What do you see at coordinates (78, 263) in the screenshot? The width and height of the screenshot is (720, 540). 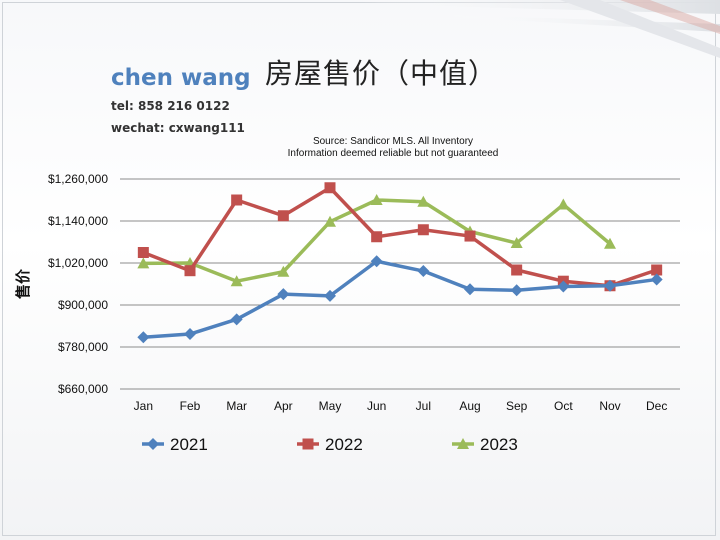 I see `y-tick-label: $1,020,000` at bounding box center [78, 263].